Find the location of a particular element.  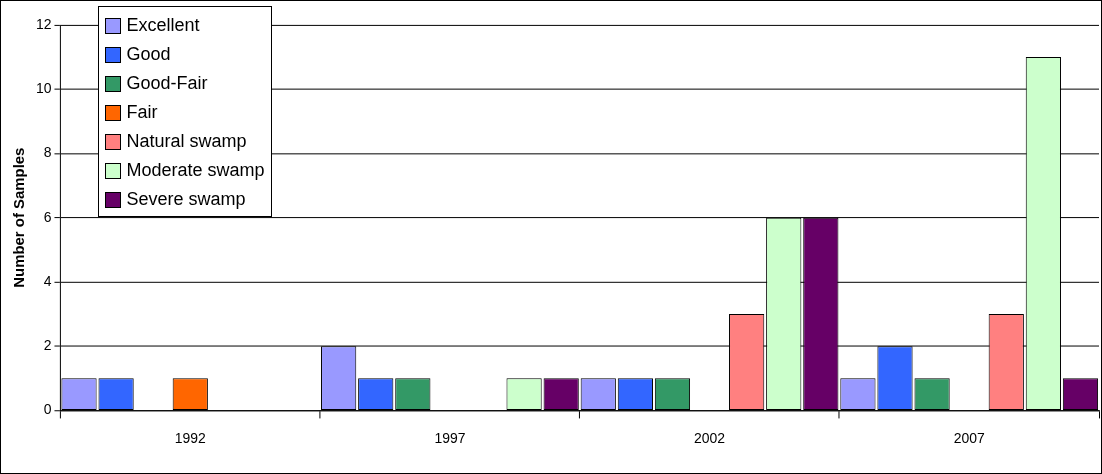

y-tick-label: 6 is located at coordinates (47, 216).